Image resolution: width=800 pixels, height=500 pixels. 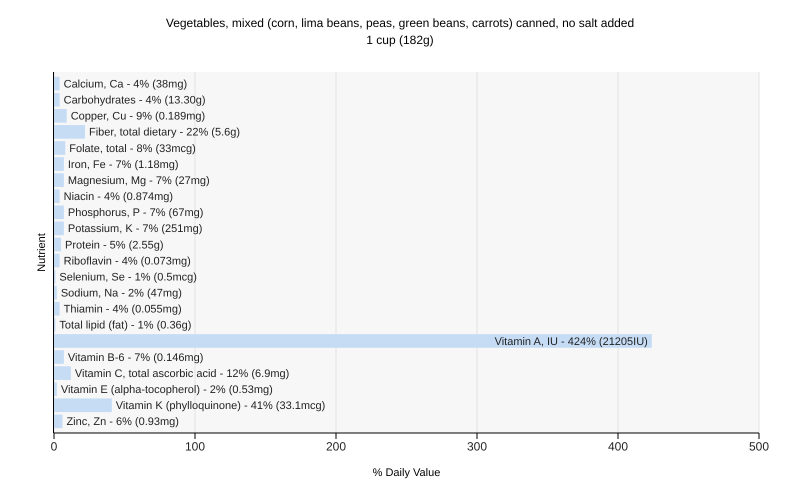 What do you see at coordinates (400, 40) in the screenshot?
I see `chart-subtitle: 1 cup (182g)` at bounding box center [400, 40].